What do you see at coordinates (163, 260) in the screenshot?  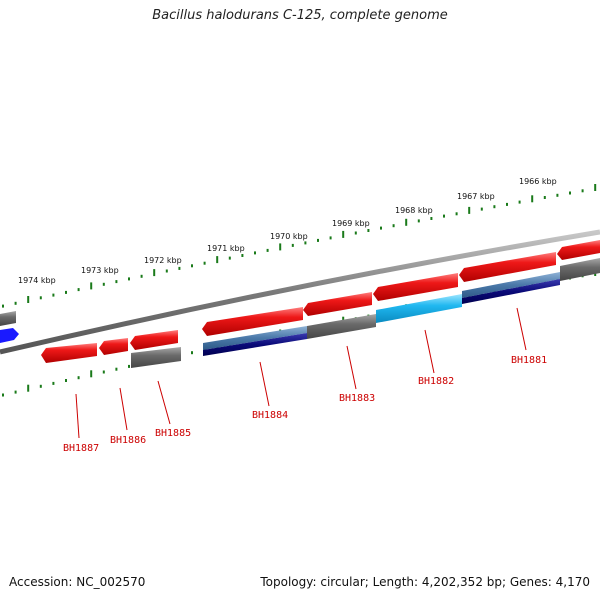 I see `ruler-label-1972: 1972 kbp` at bounding box center [163, 260].